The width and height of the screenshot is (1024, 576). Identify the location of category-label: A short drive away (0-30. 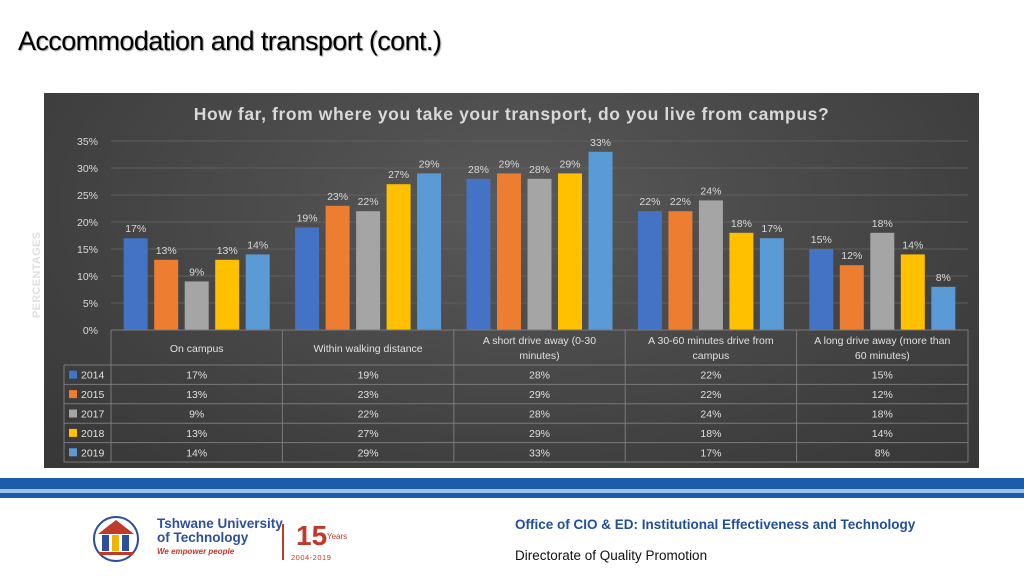
(539, 341).